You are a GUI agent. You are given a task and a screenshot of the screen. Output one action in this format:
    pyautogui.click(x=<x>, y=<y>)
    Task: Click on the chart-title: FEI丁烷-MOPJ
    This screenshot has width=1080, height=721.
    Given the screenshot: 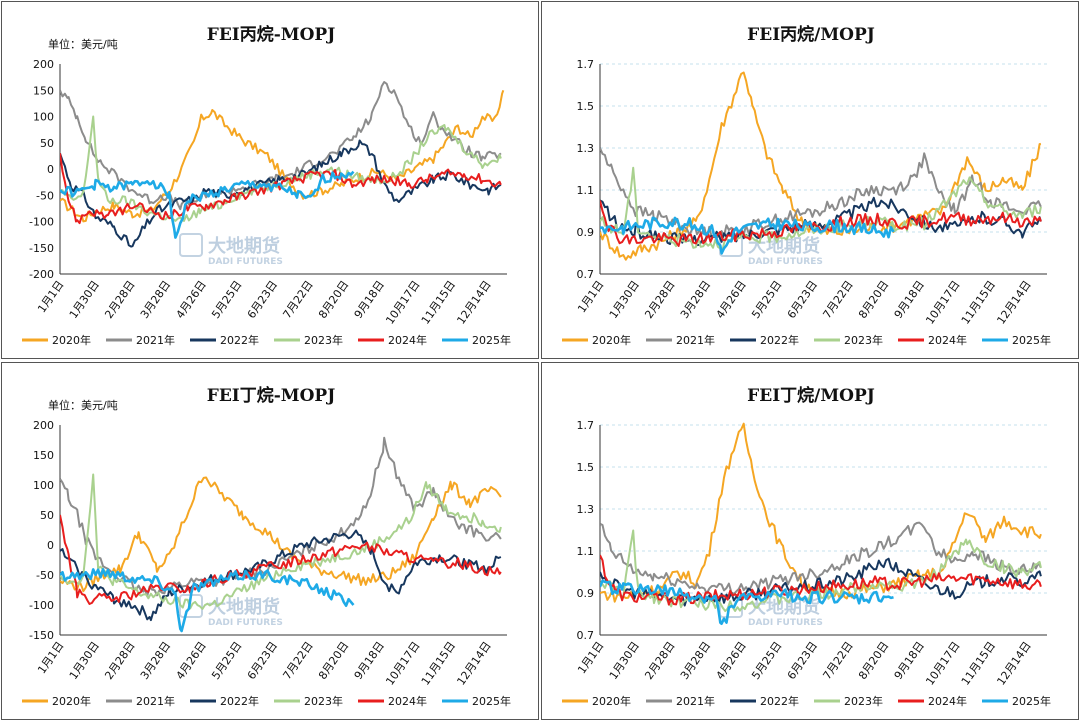 What is the action you would take?
    pyautogui.click(x=271, y=395)
    